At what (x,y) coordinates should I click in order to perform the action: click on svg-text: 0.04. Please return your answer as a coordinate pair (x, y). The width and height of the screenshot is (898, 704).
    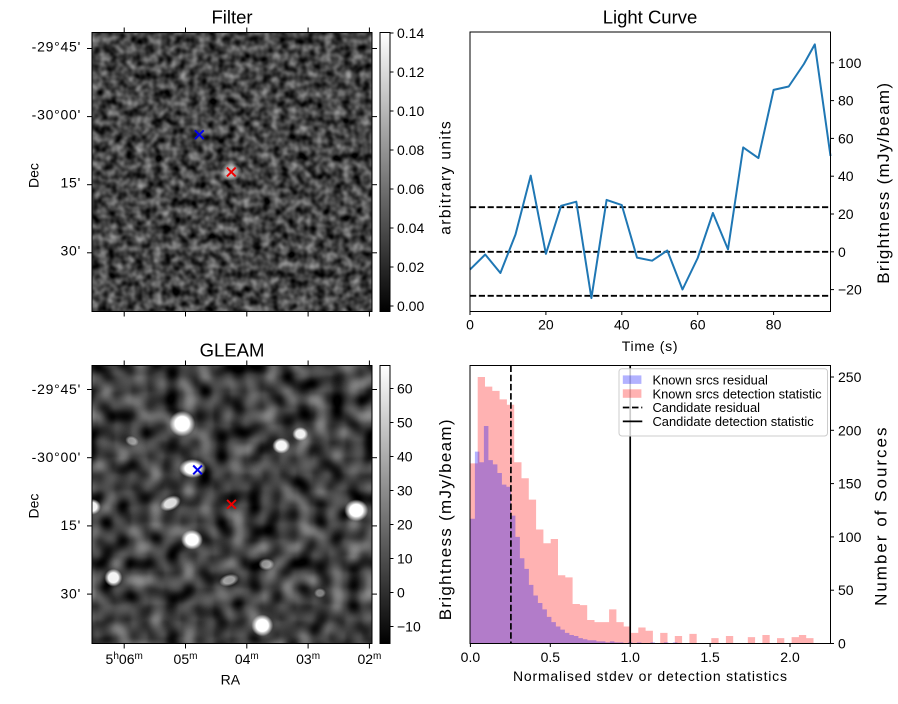
    Looking at the image, I should click on (410, 228).